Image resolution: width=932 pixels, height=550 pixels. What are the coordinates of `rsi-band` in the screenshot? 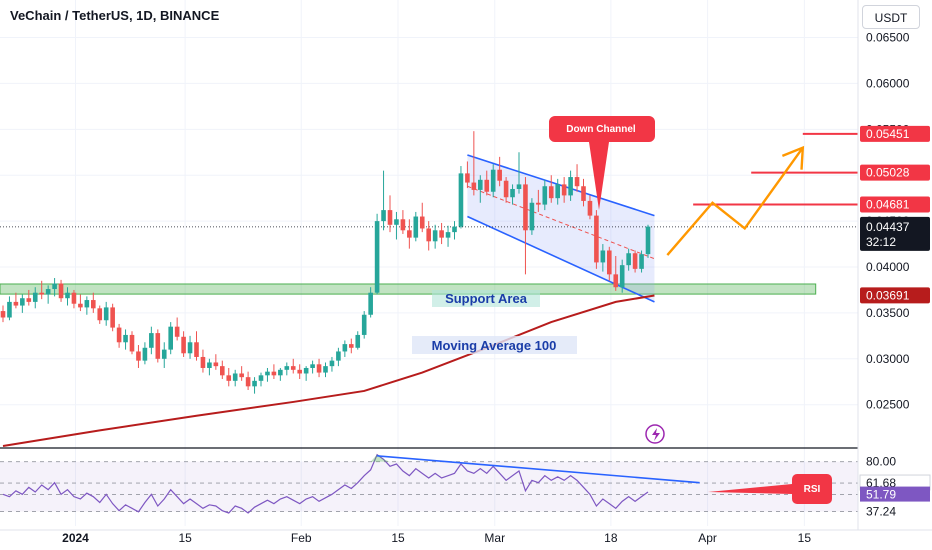 It's located at (429, 486).